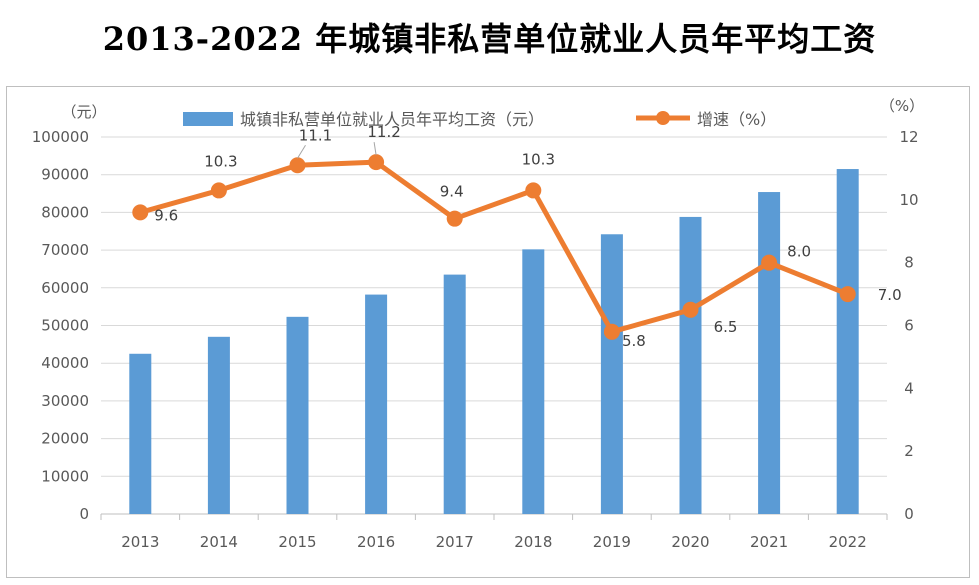 The height and width of the screenshot is (585, 979). I want to click on x-tick-label: 2018, so click(533, 542).